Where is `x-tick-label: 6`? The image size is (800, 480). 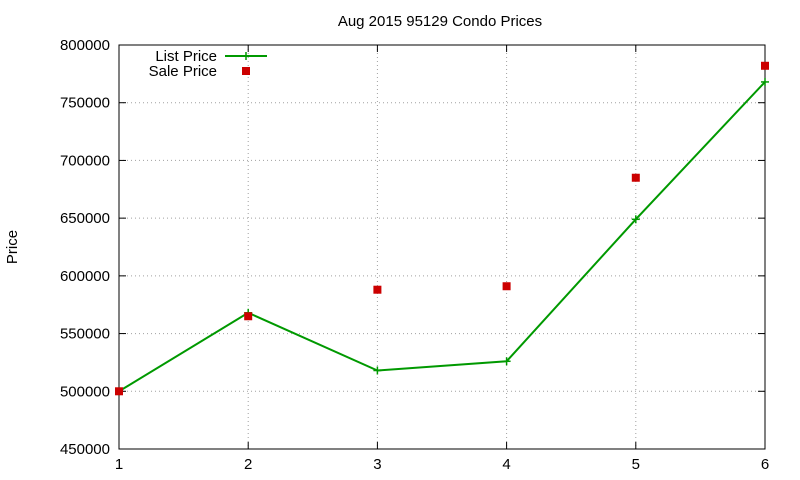
x-tick-label: 6 is located at coordinates (765, 464).